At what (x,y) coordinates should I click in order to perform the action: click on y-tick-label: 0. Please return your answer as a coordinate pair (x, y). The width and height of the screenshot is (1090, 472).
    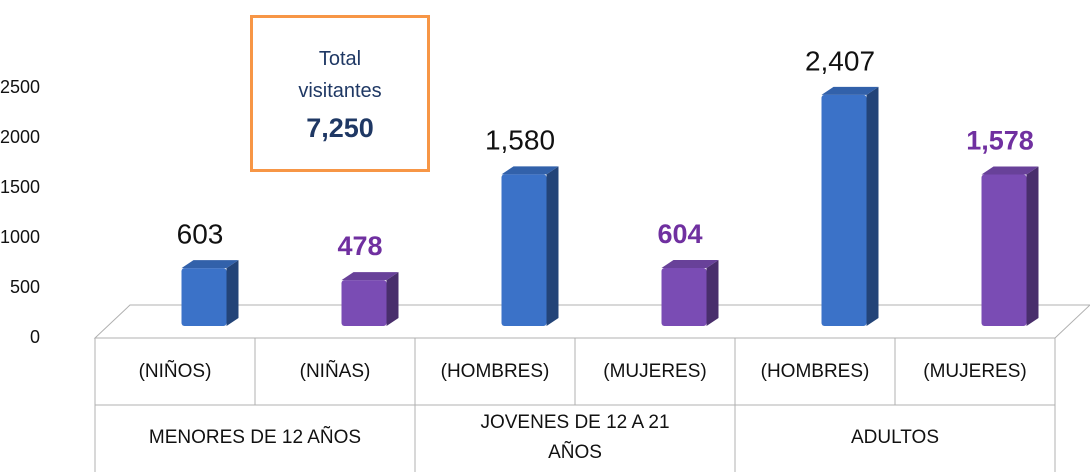
    Looking at the image, I should click on (35, 337).